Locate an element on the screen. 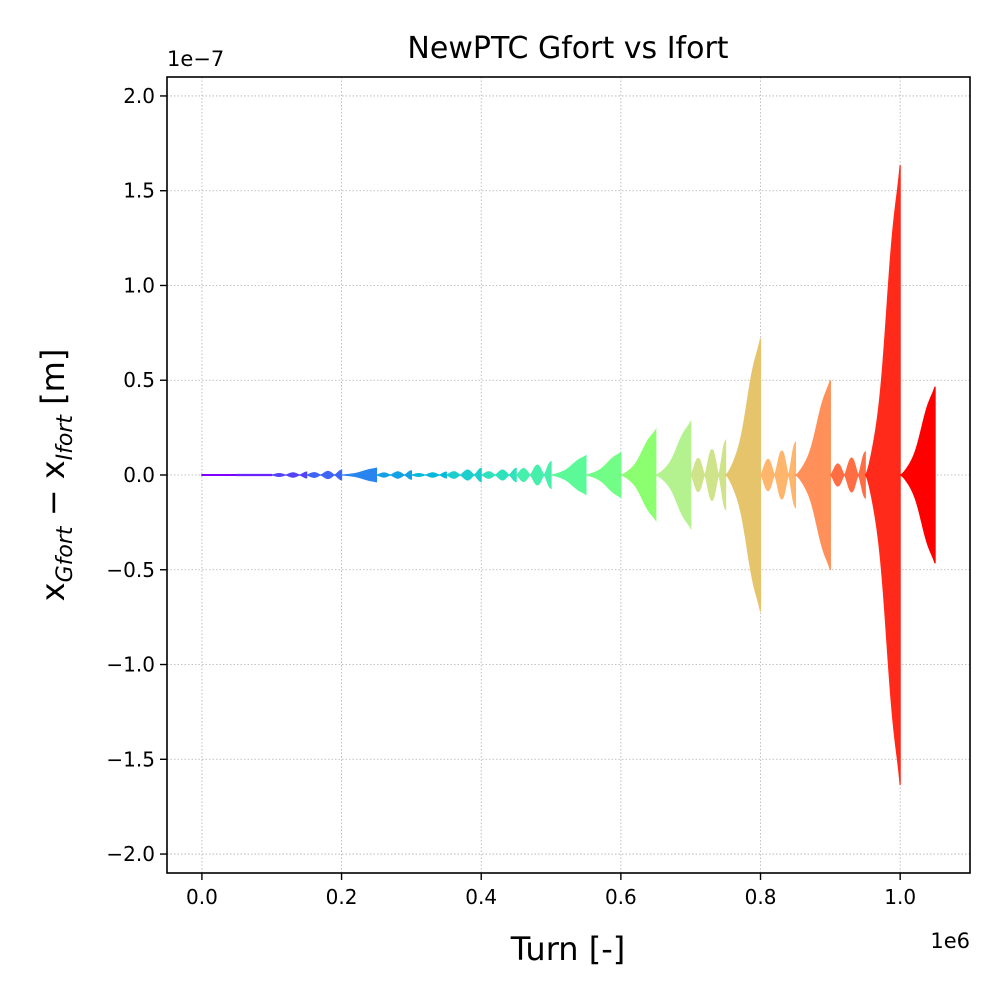 The width and height of the screenshot is (1000, 1000). x-tick-label: 0.0 is located at coordinates (202, 897).